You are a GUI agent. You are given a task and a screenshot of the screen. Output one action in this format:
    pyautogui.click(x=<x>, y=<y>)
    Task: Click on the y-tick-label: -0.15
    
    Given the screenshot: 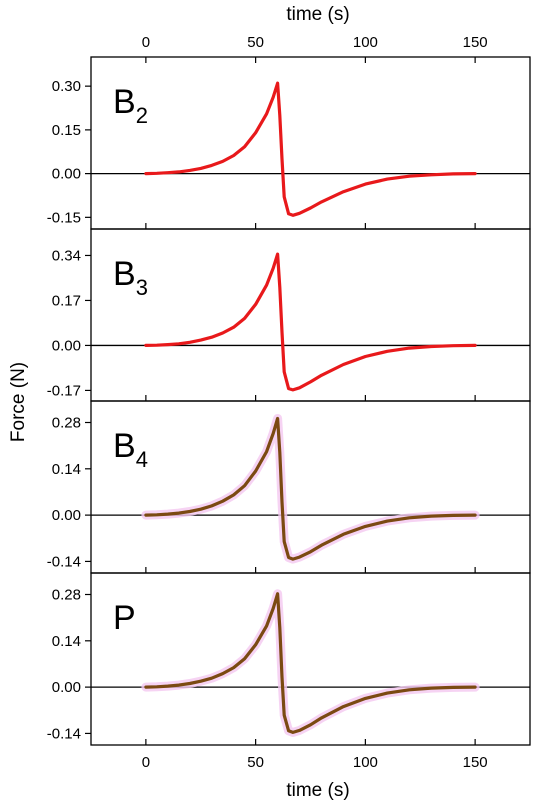 What is the action you would take?
    pyautogui.click(x=64, y=217)
    